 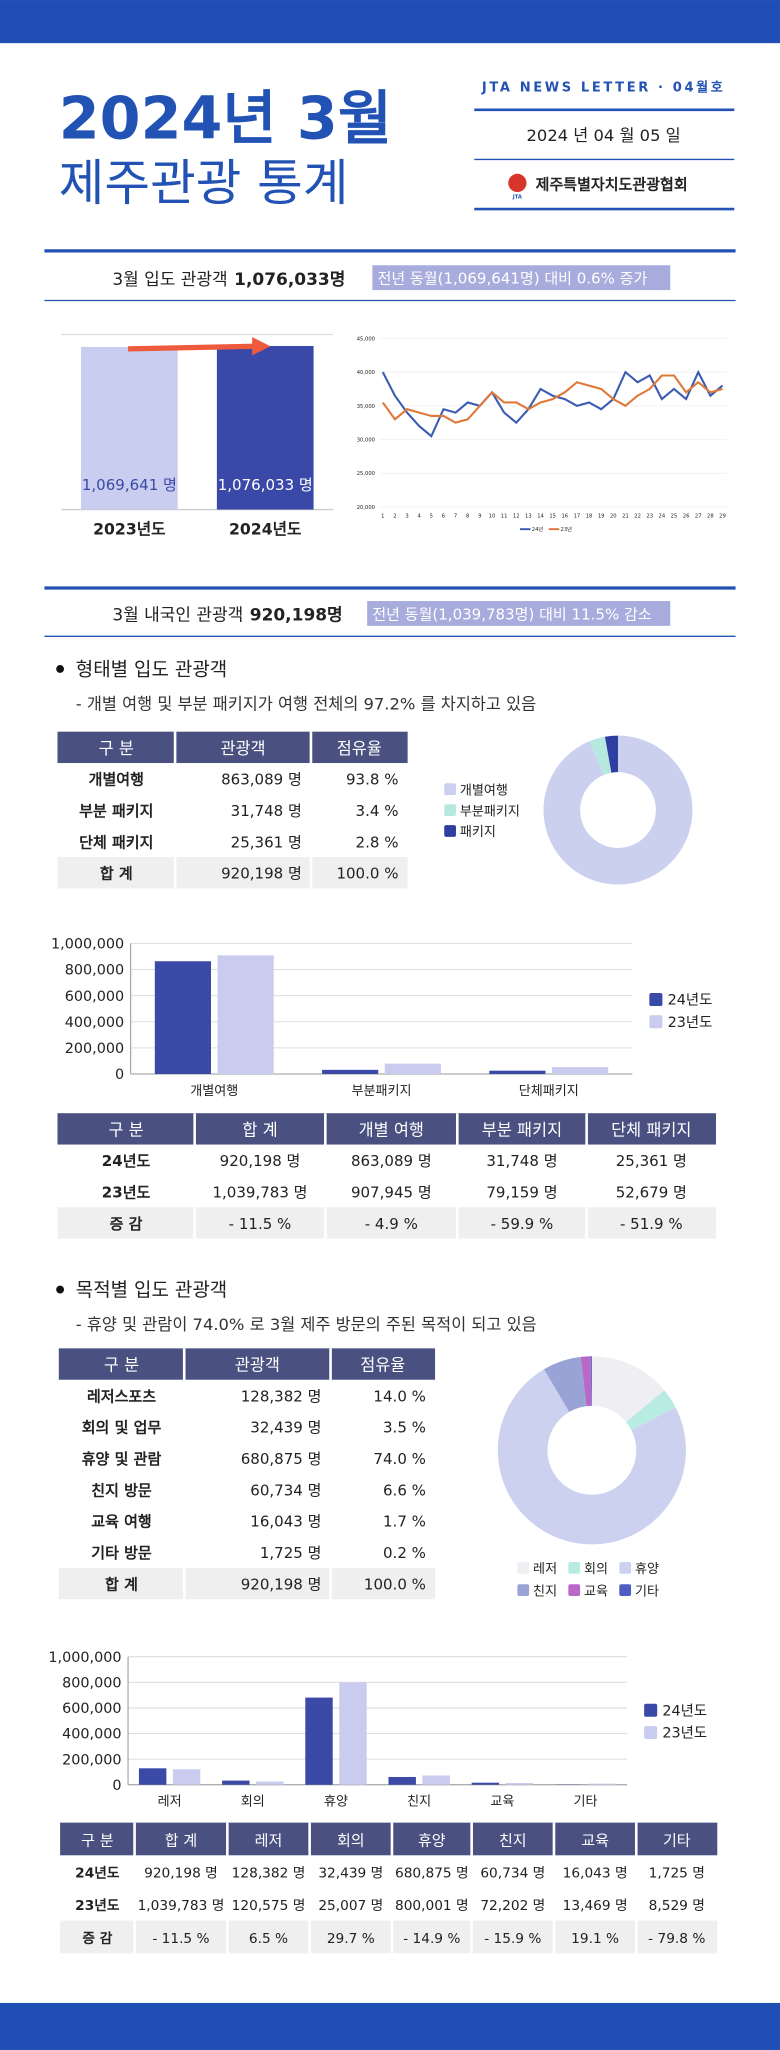 I want to click on table-cell: 0.2 %, so click(x=404, y=1553).